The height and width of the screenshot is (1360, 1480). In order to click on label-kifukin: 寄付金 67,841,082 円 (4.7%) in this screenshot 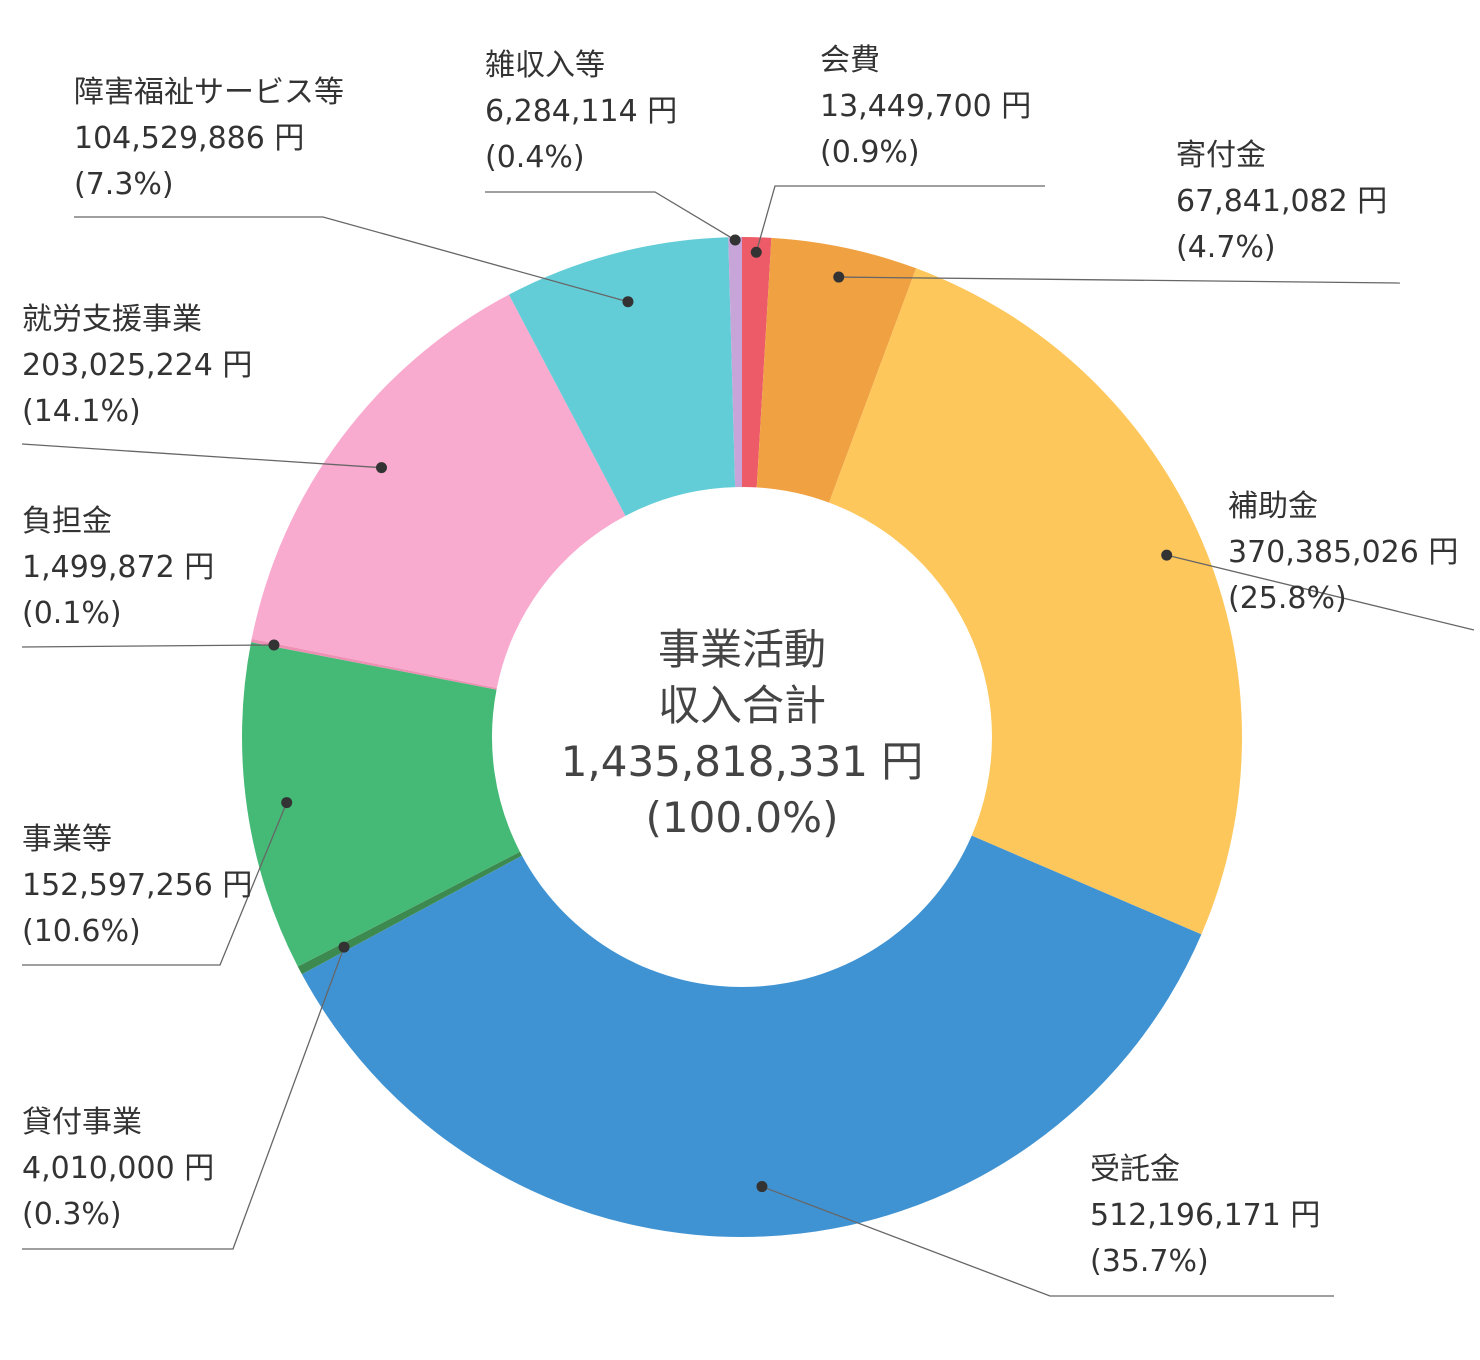, I will do `click(1281, 202)`.